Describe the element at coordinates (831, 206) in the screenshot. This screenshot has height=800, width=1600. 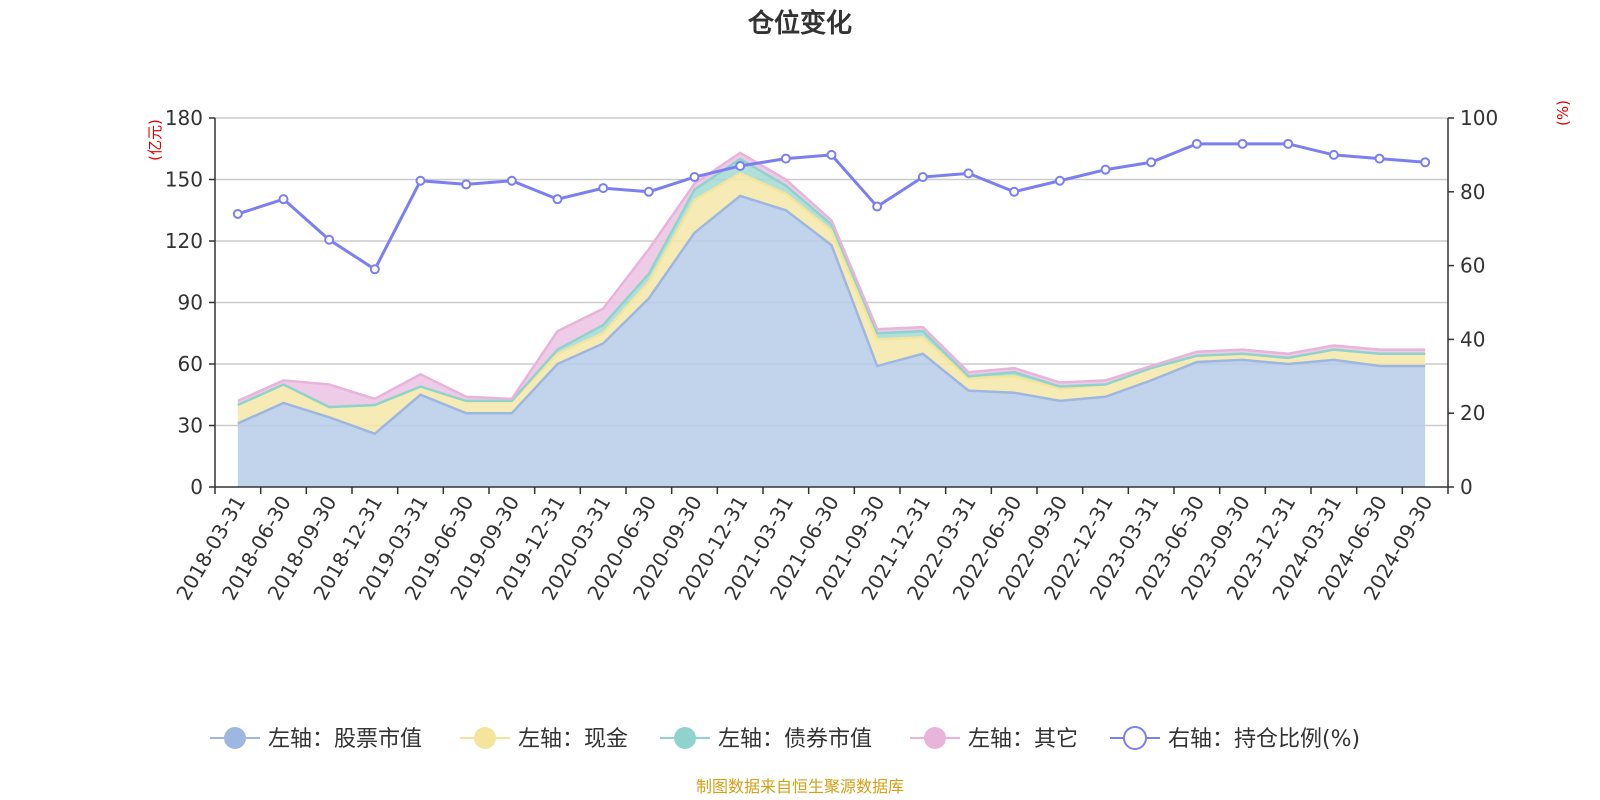
I see `ratio-line` at that location.